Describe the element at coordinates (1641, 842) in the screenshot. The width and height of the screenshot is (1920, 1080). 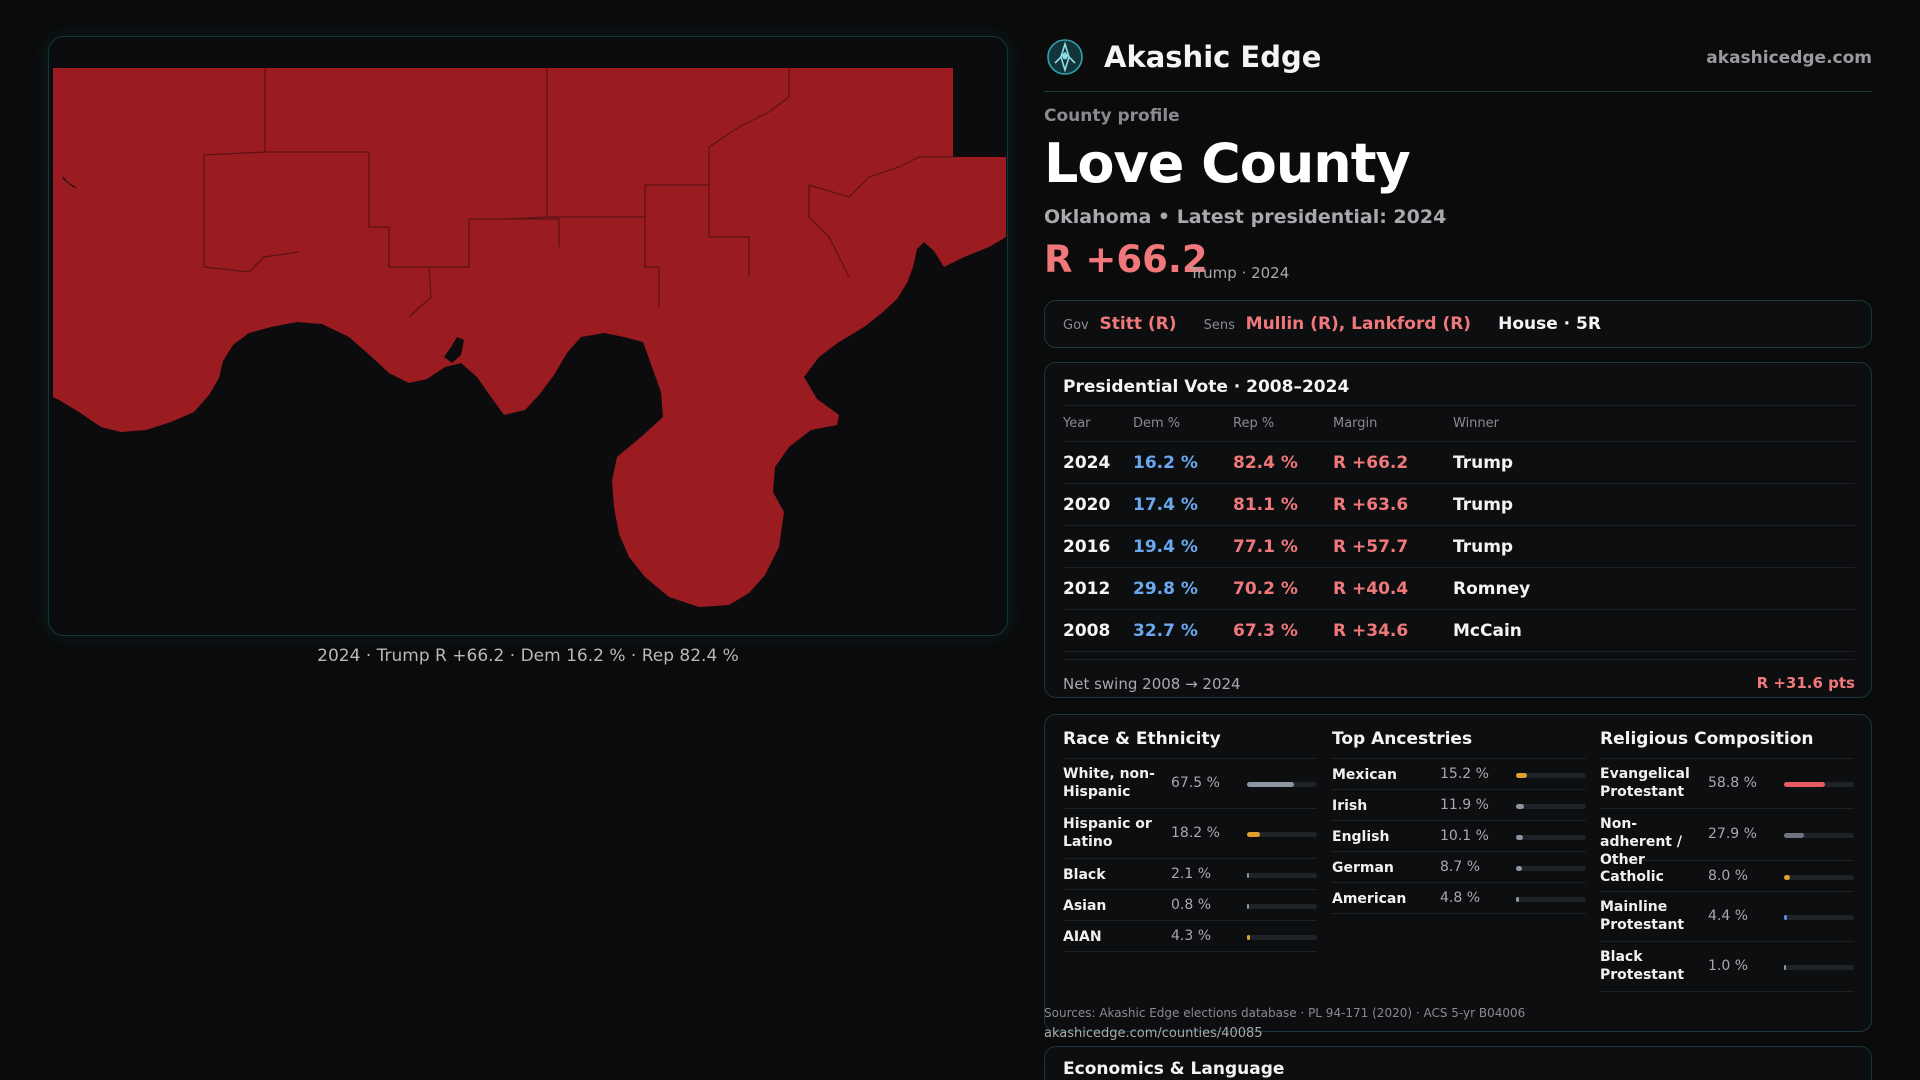
I see `item-name: Non-adherent / Other` at that location.